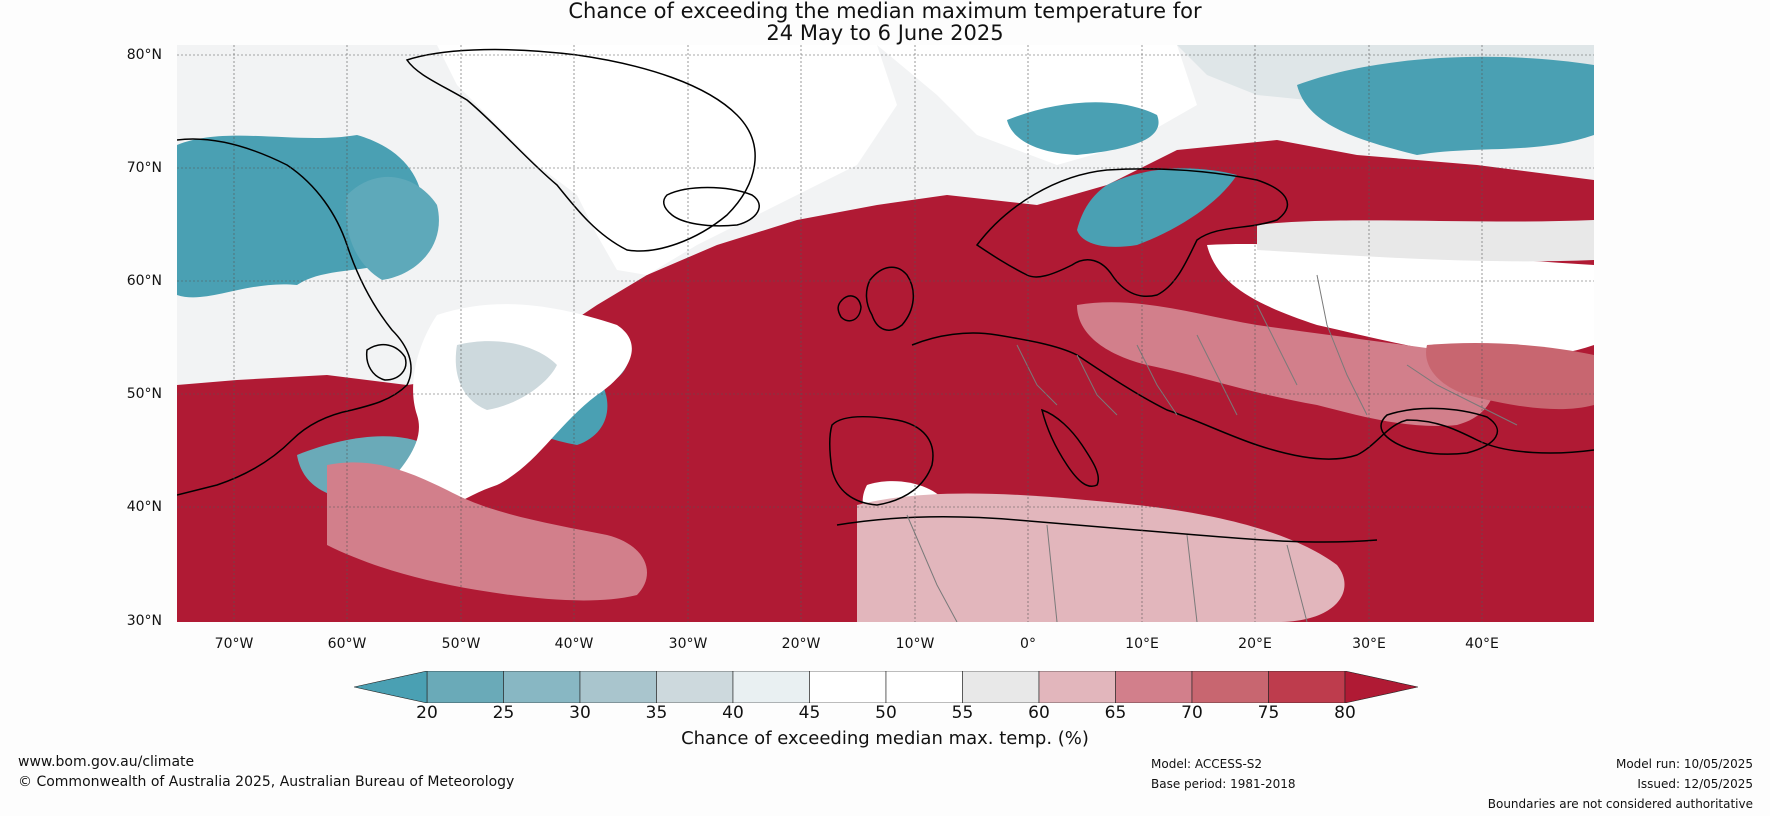  I want to click on white-north-atlantic, so click(498, 421).